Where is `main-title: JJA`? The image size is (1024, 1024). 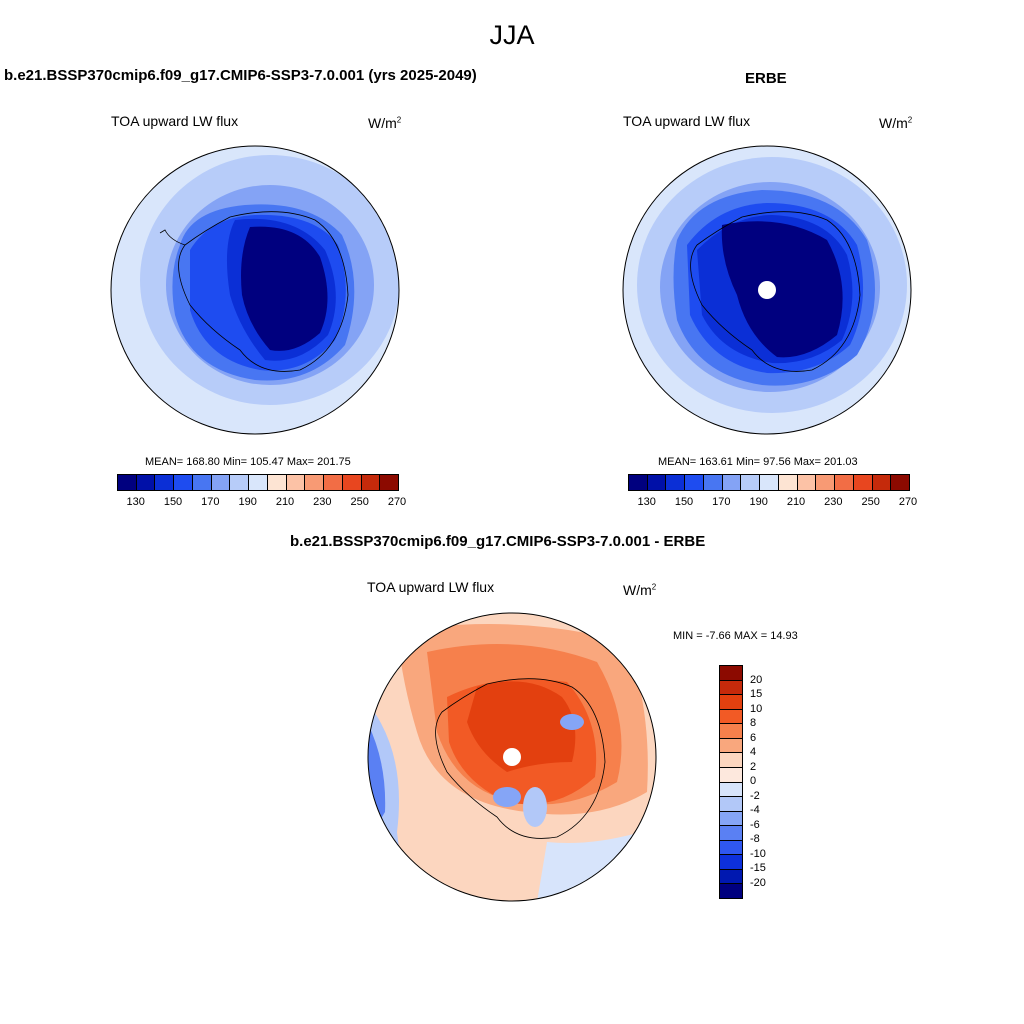
main-title: JJA is located at coordinates (512, 35).